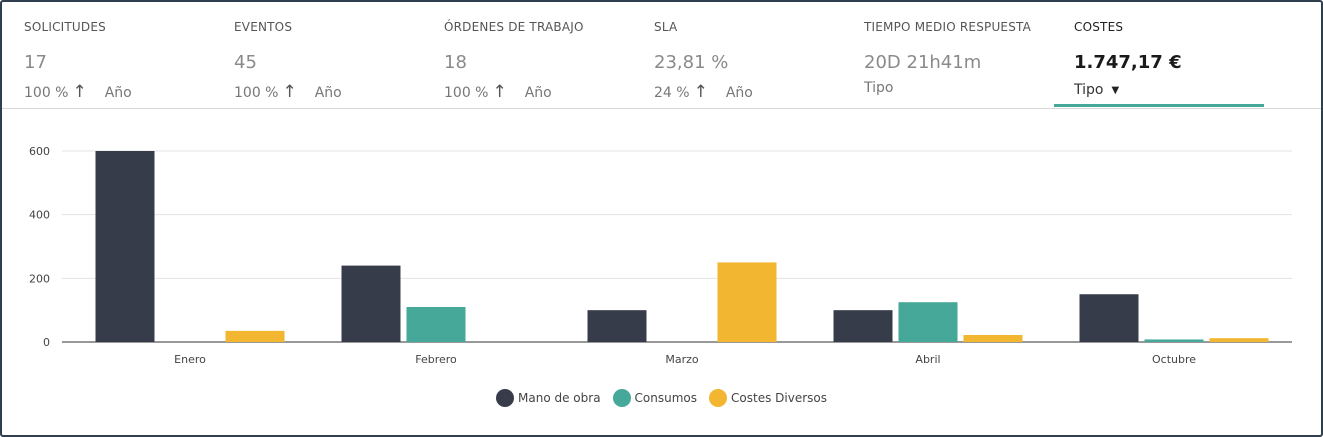 Image resolution: width=1323 pixels, height=437 pixels. Describe the element at coordinates (691, 62) in the screenshot. I see `kpi-value: 23,81 %` at that location.